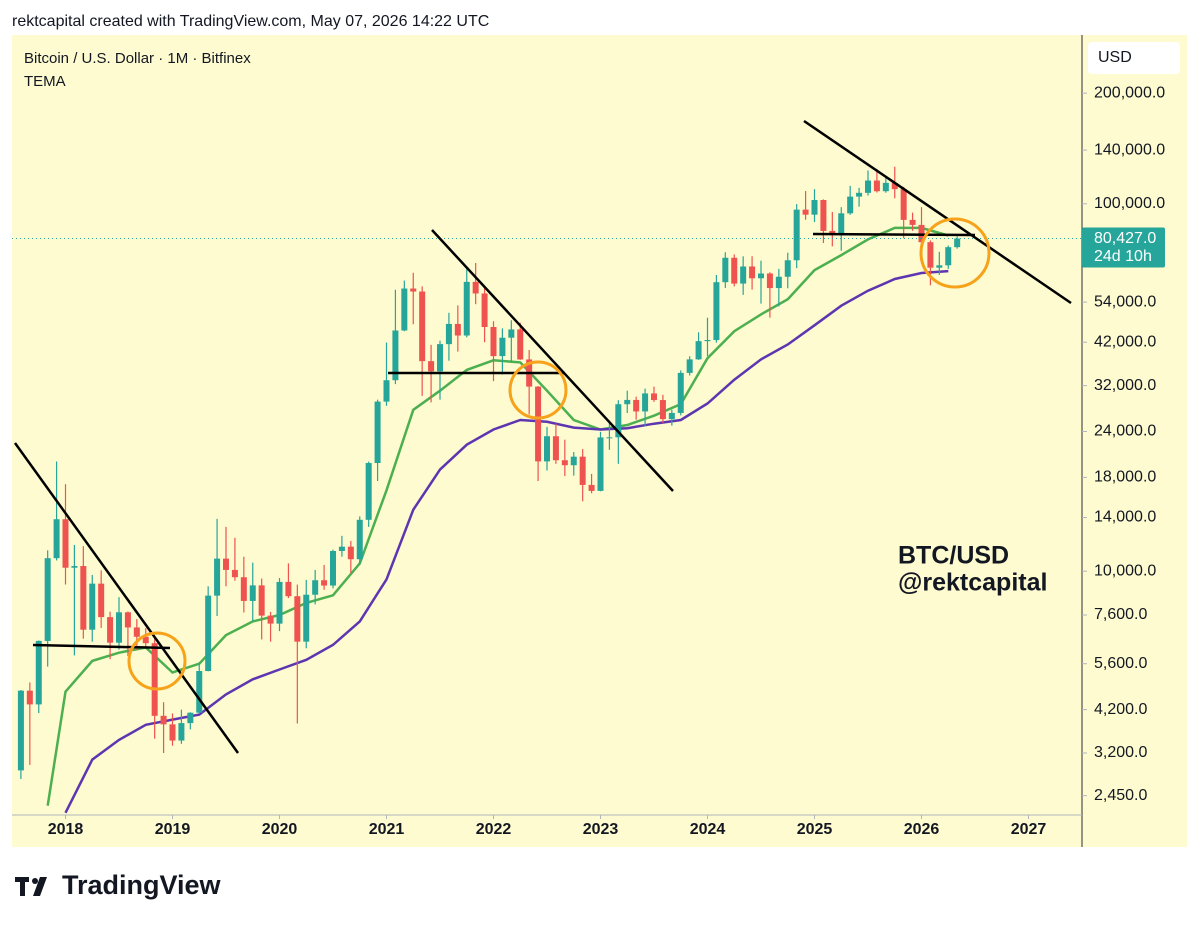 The image size is (1200, 927). I want to click on x-tick-label: 2027, so click(1029, 829).